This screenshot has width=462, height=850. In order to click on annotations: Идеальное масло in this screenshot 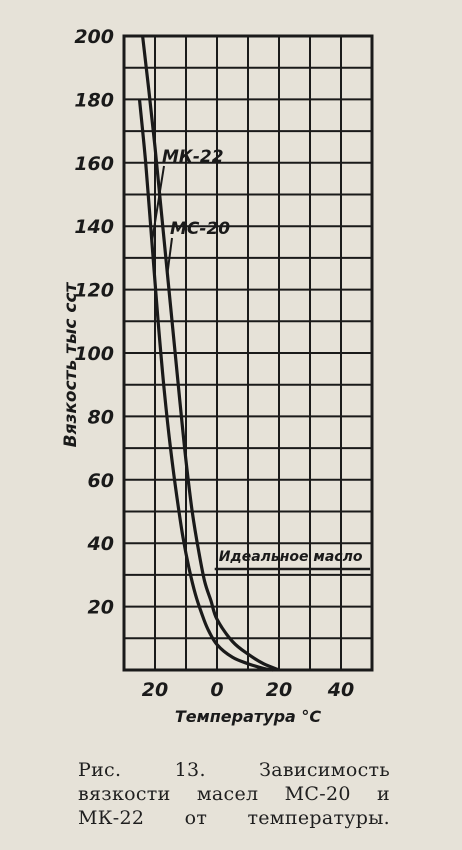, I will do `click(292, 560)`.